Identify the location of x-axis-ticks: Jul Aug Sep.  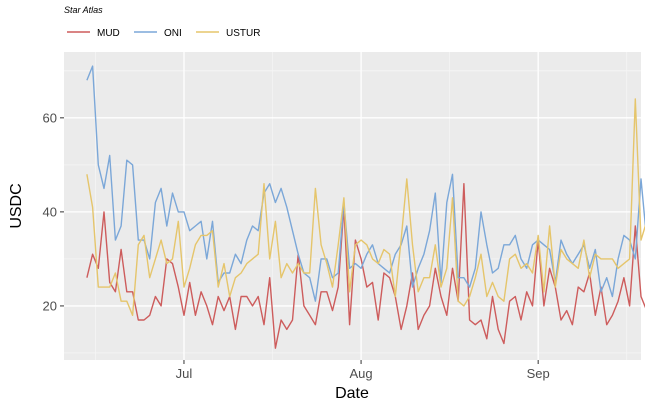
(363, 370).